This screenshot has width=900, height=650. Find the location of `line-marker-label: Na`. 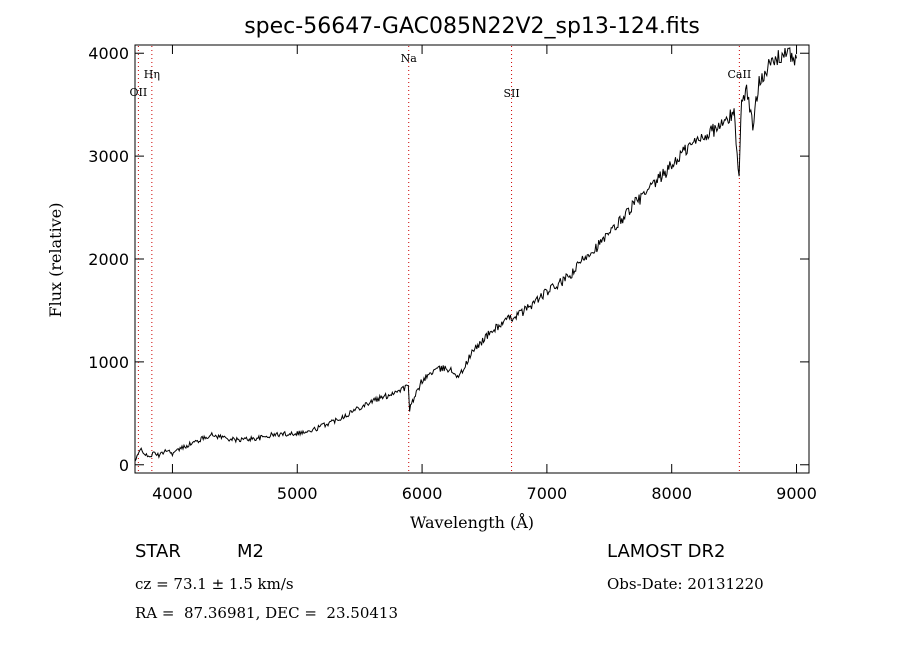

line-marker-label: Na is located at coordinates (409, 58).